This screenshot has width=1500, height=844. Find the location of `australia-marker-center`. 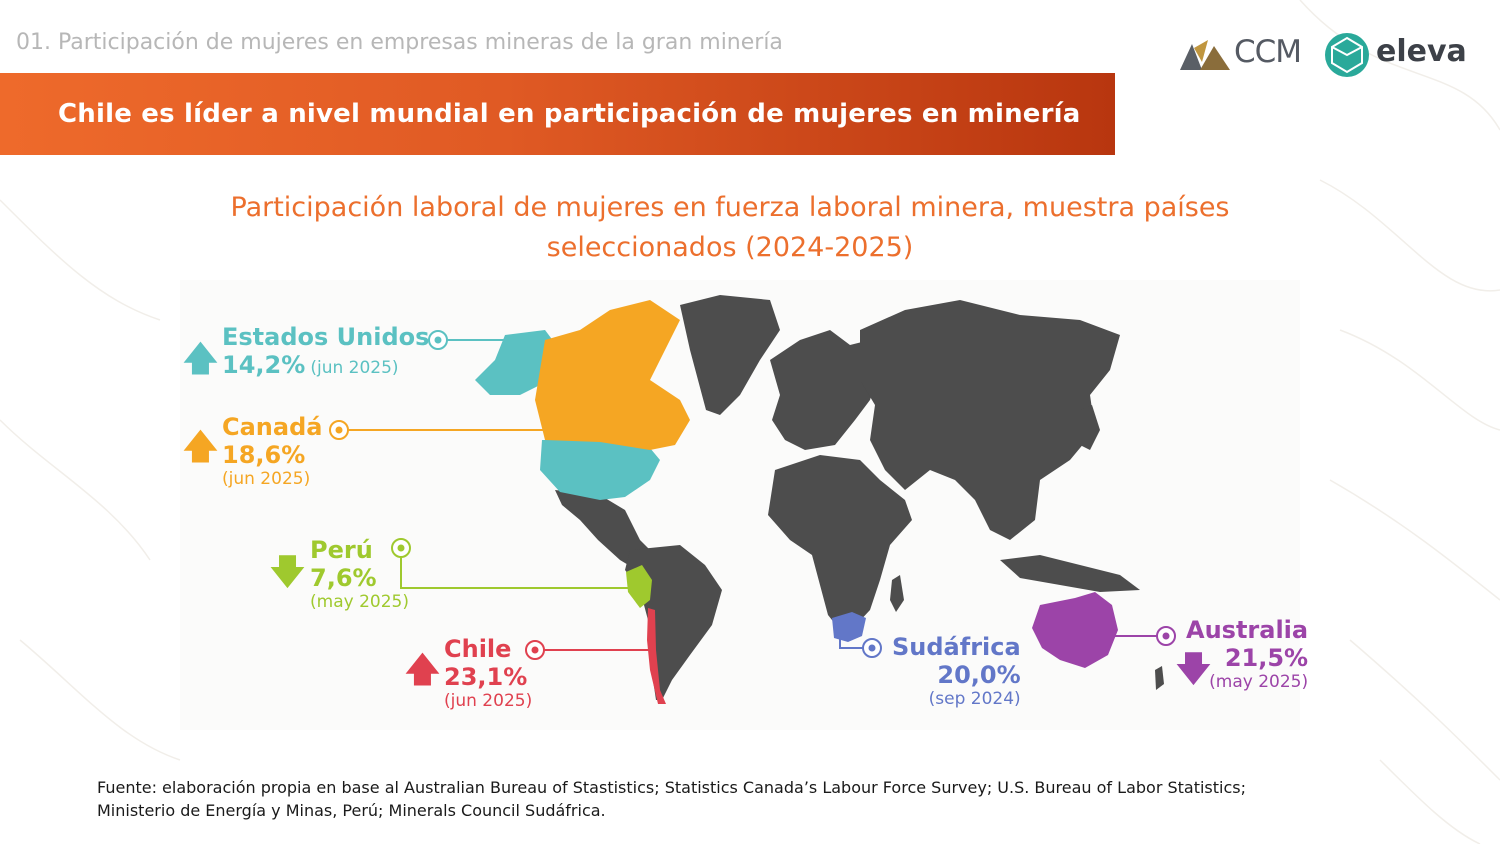

australia-marker-center is located at coordinates (1166, 636).